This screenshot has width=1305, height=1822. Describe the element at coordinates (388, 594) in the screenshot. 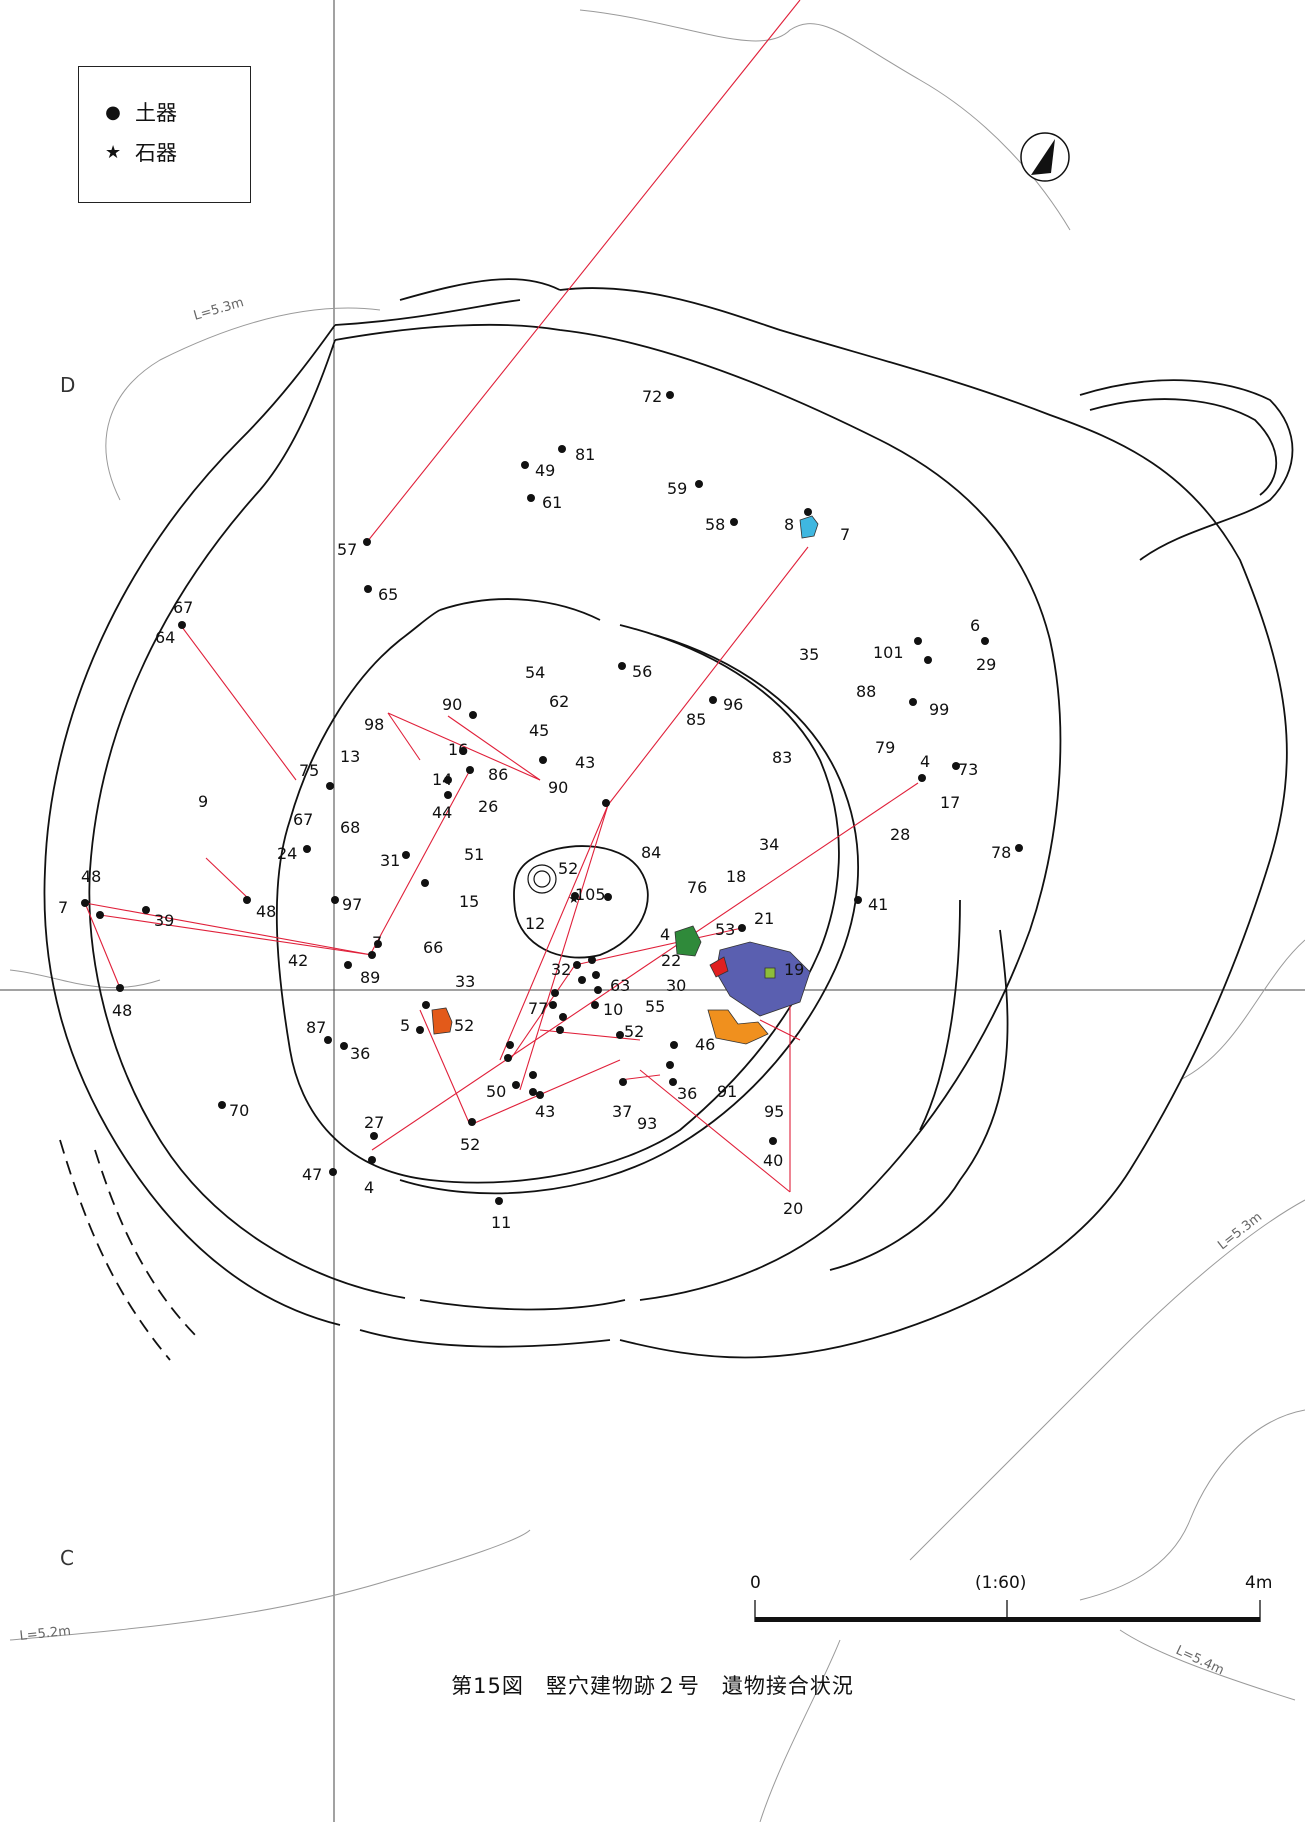

I see `artifact-number: 65` at that location.